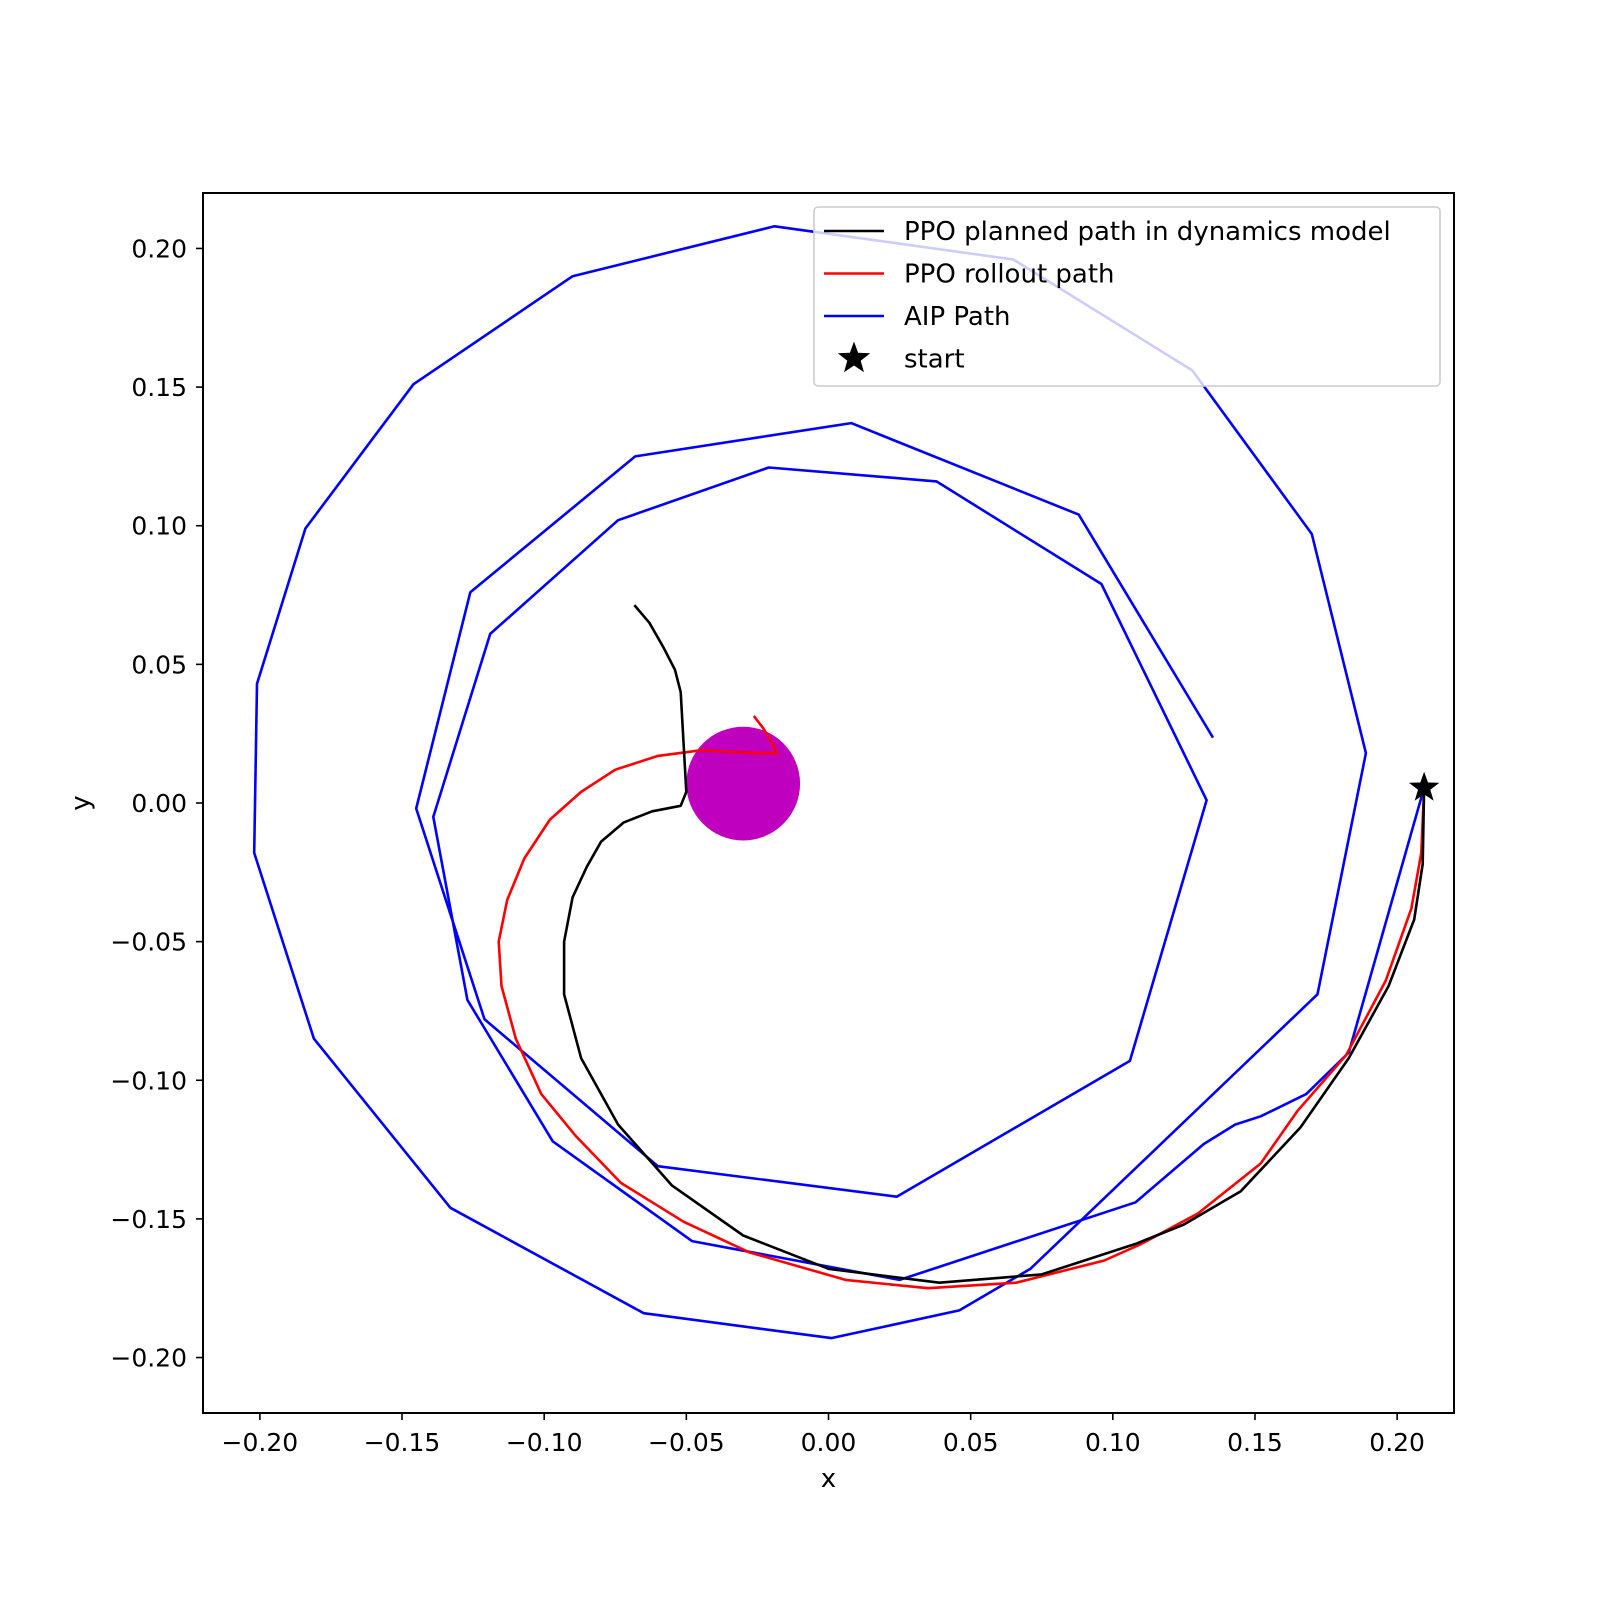 This screenshot has width=1600, height=1600. What do you see at coordinates (686, 1442) in the screenshot?
I see `x-tick-label: −0.05` at bounding box center [686, 1442].